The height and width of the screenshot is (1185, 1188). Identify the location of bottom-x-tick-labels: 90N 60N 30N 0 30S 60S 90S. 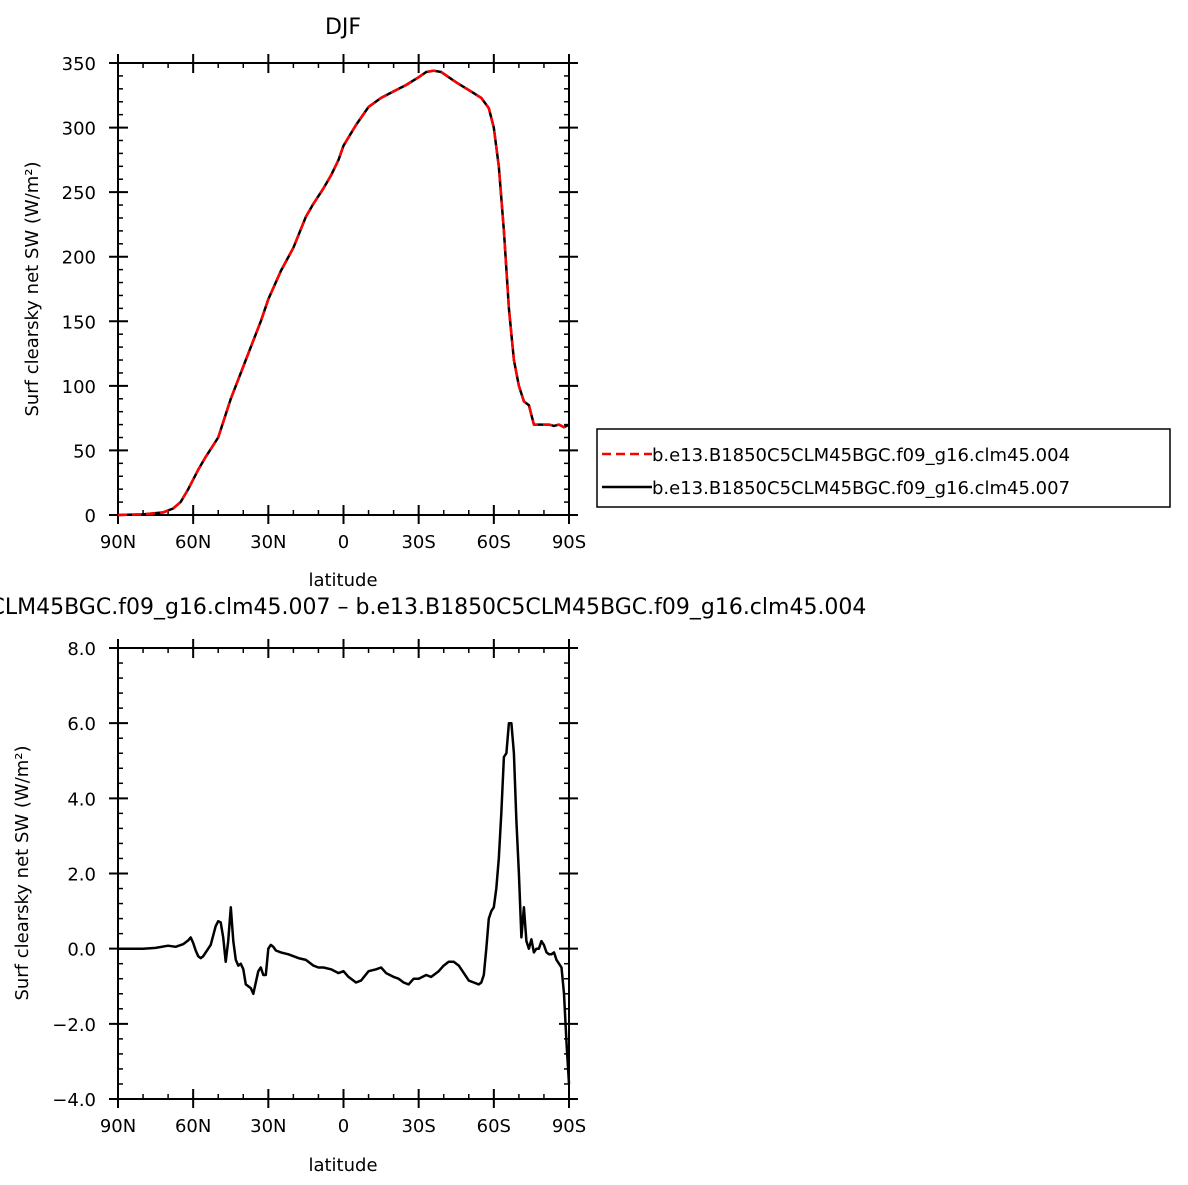
(343, 1126).